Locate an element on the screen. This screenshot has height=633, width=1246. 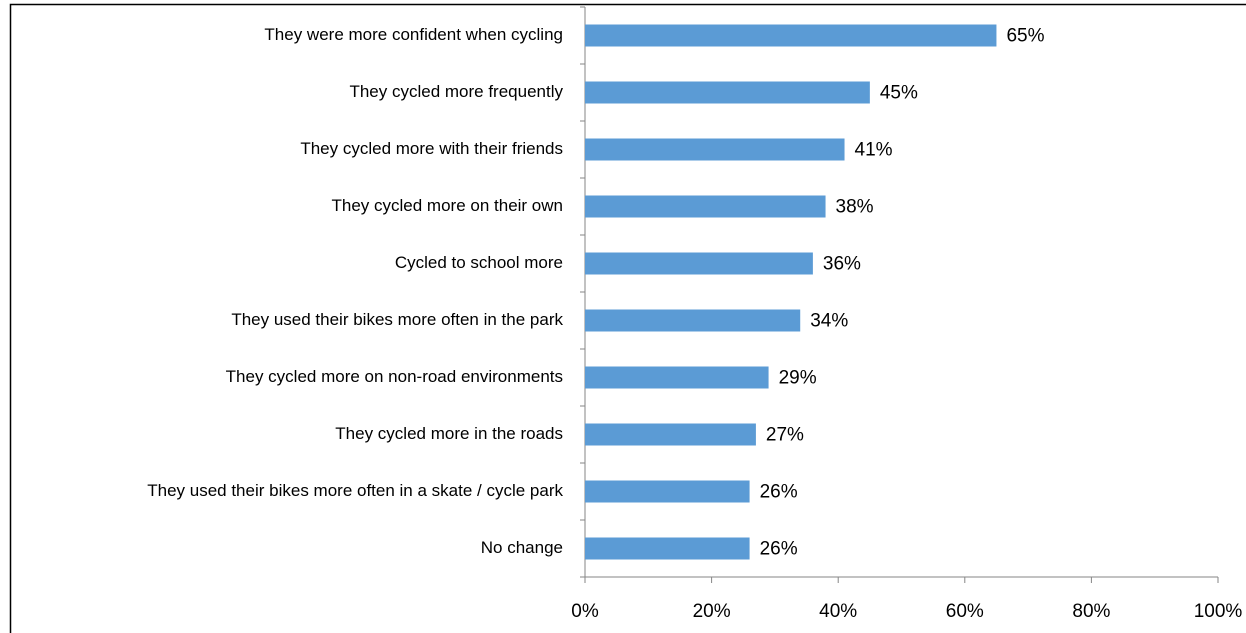
value-label: 38% is located at coordinates (855, 207).